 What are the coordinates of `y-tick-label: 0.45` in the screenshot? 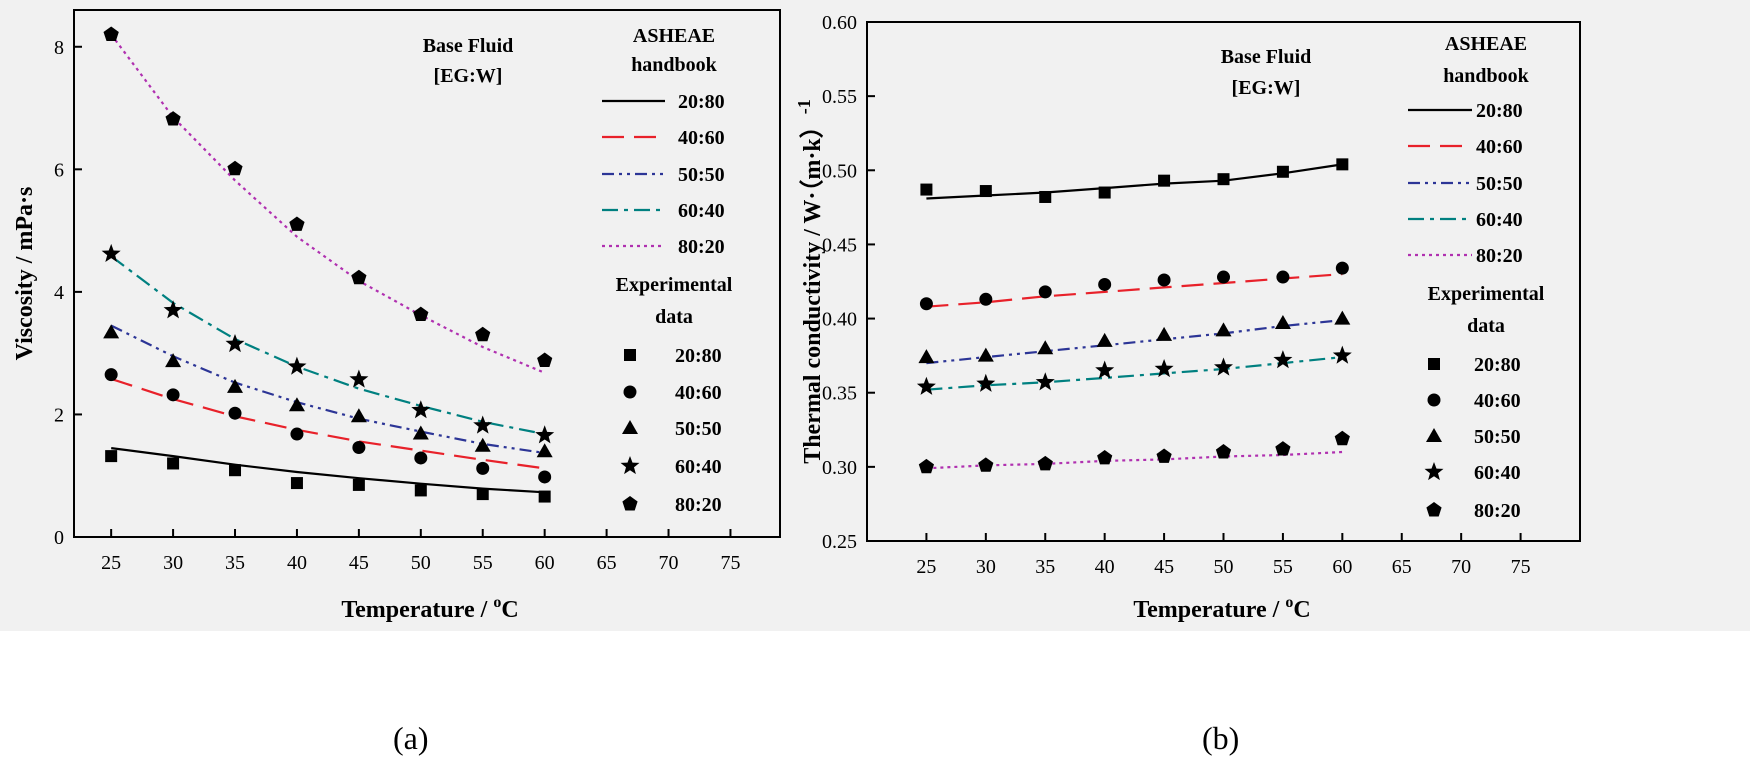 It's located at (839, 245).